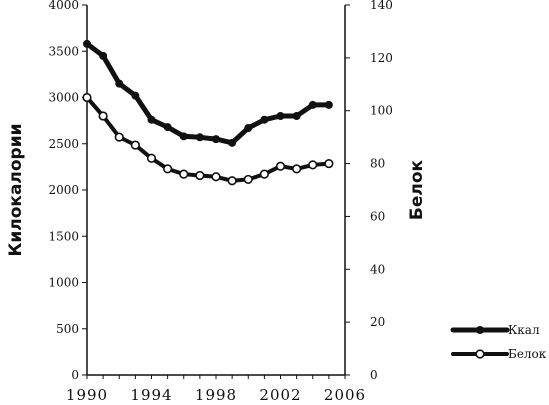 The height and width of the screenshot is (405, 549). Describe the element at coordinates (498, 342) in the screenshot. I see `legend: Ккал Белок` at that location.